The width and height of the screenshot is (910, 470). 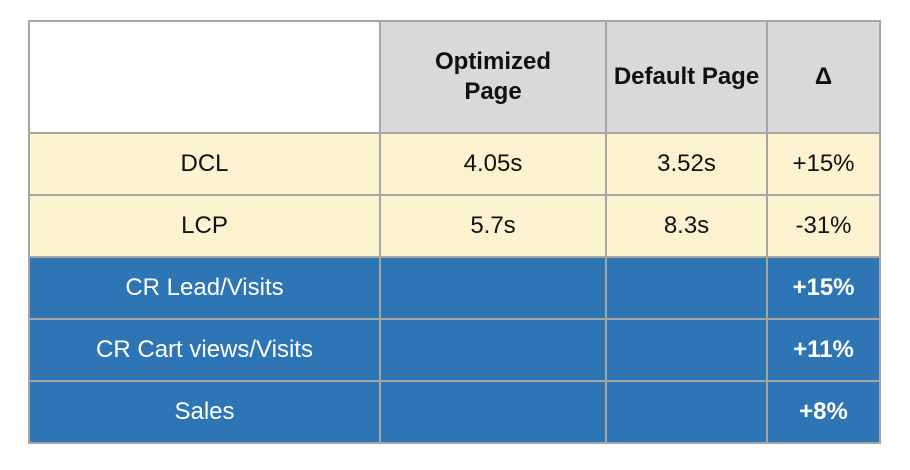 What do you see at coordinates (204, 164) in the screenshot?
I see `row-label: DCL` at bounding box center [204, 164].